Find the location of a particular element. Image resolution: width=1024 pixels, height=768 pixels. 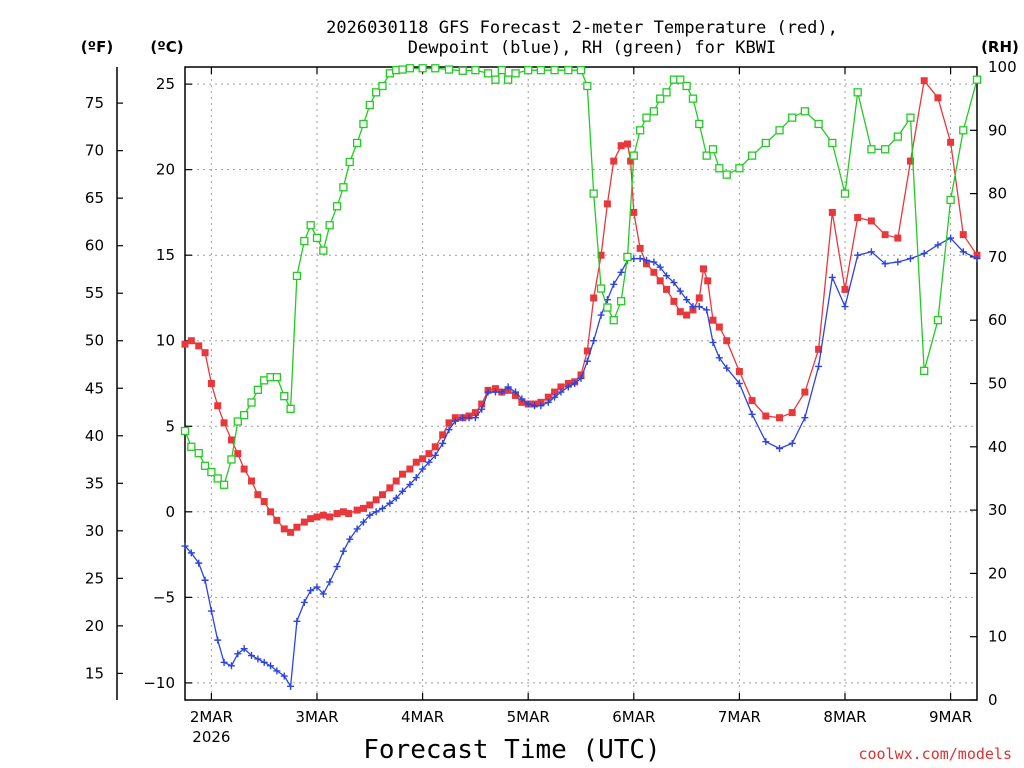

celsius-tick-label: 25 is located at coordinates (165, 84).